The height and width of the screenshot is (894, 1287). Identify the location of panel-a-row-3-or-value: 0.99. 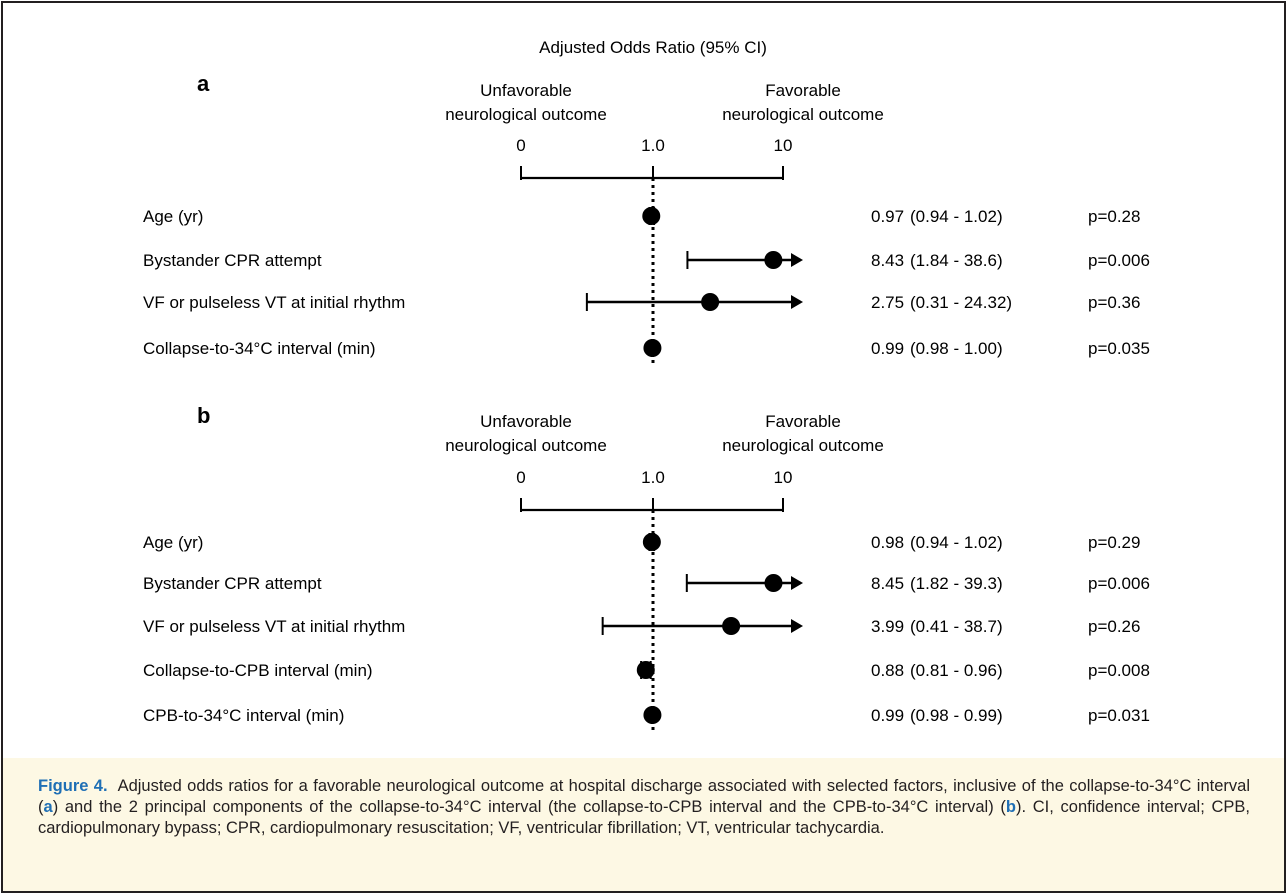
(887, 348).